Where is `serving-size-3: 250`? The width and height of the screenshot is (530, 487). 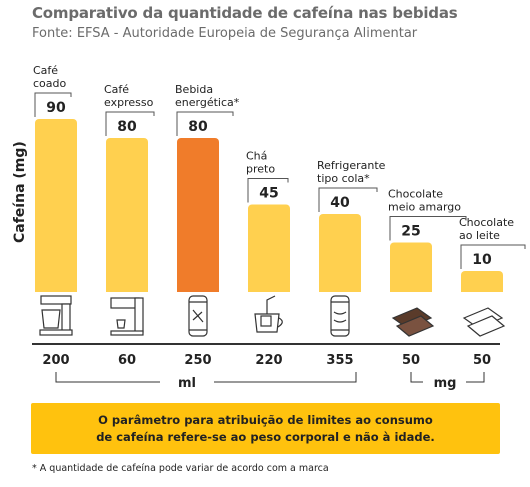 serving-size-3: 250 is located at coordinates (197, 360).